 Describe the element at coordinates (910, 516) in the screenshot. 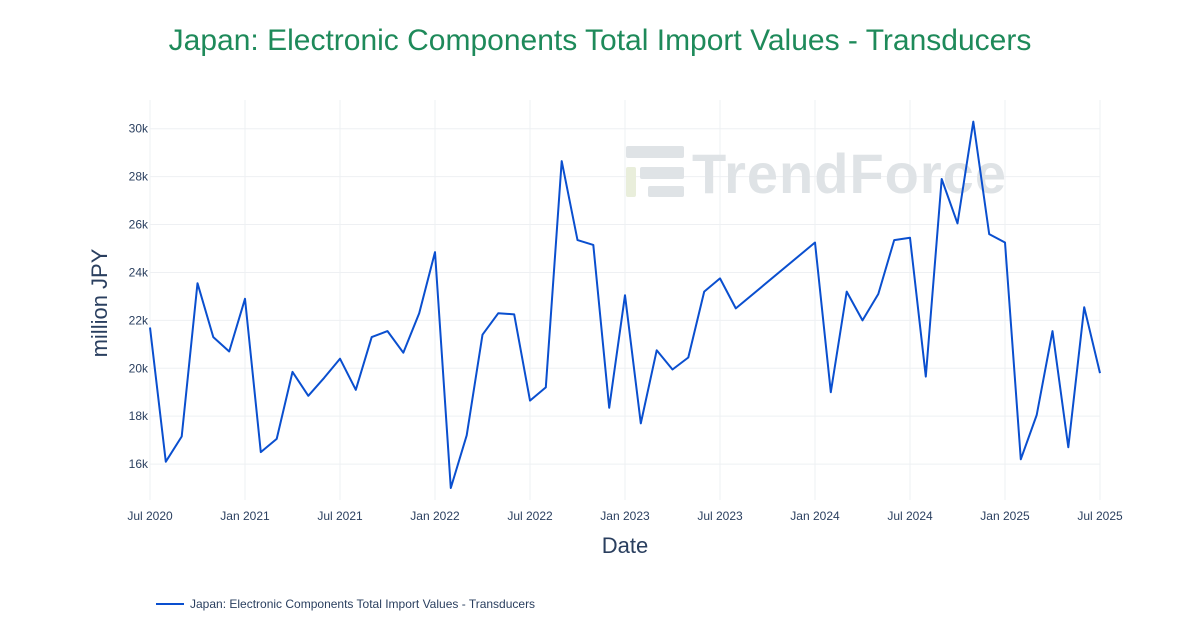

I see `x-tick-label: Jul 2024` at that location.